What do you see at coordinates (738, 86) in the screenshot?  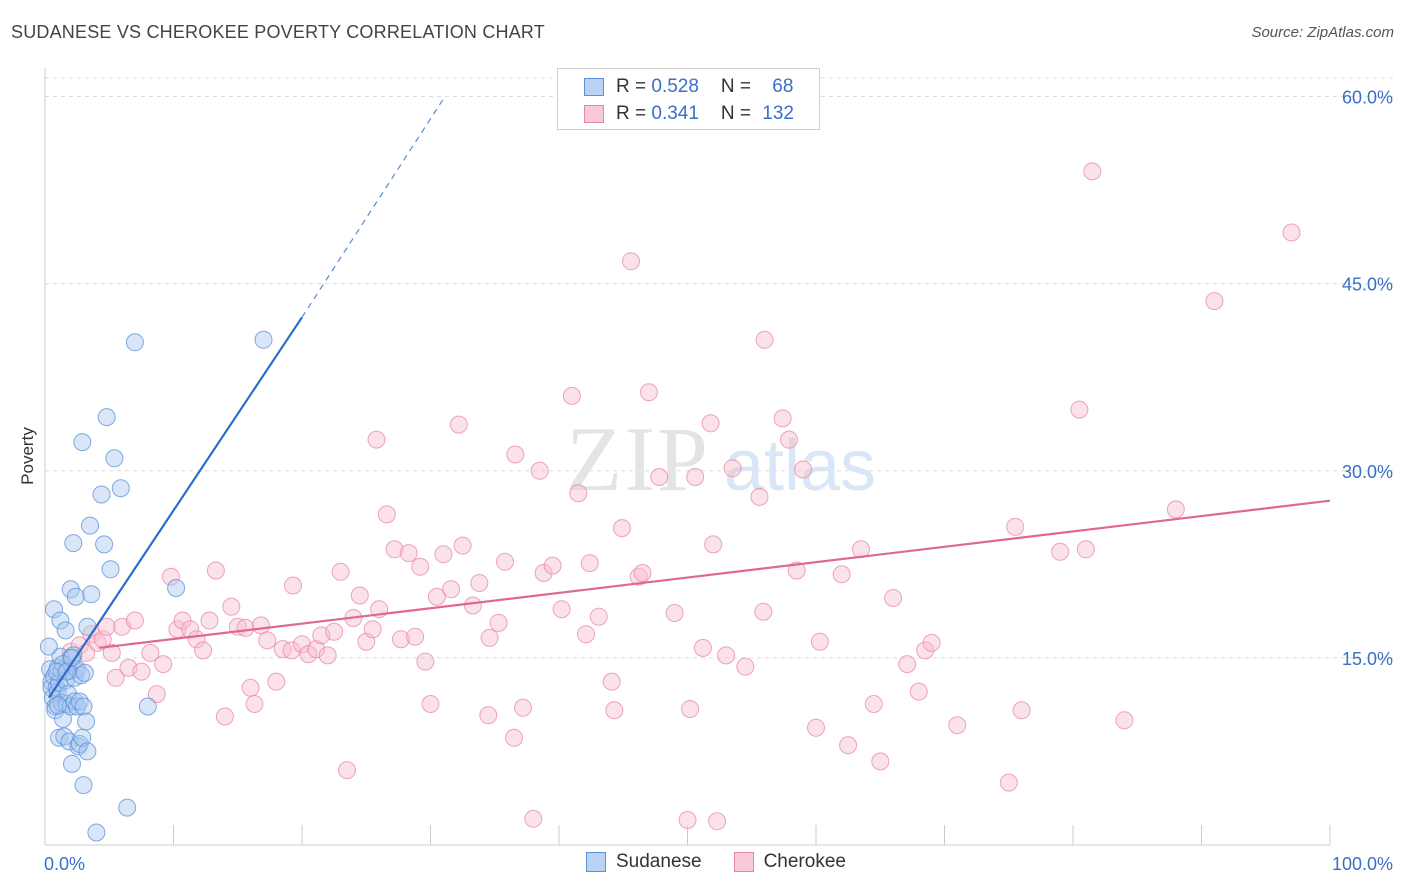 I see `legend-n-label: N =` at bounding box center [738, 86].